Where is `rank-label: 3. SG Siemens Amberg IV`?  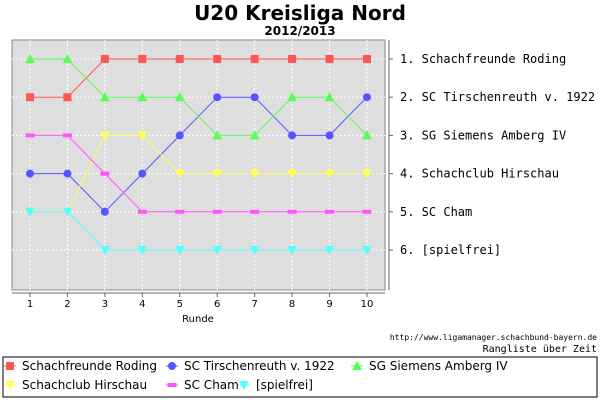
rank-label: 3. SG Siemens Amberg IV is located at coordinates (483, 135).